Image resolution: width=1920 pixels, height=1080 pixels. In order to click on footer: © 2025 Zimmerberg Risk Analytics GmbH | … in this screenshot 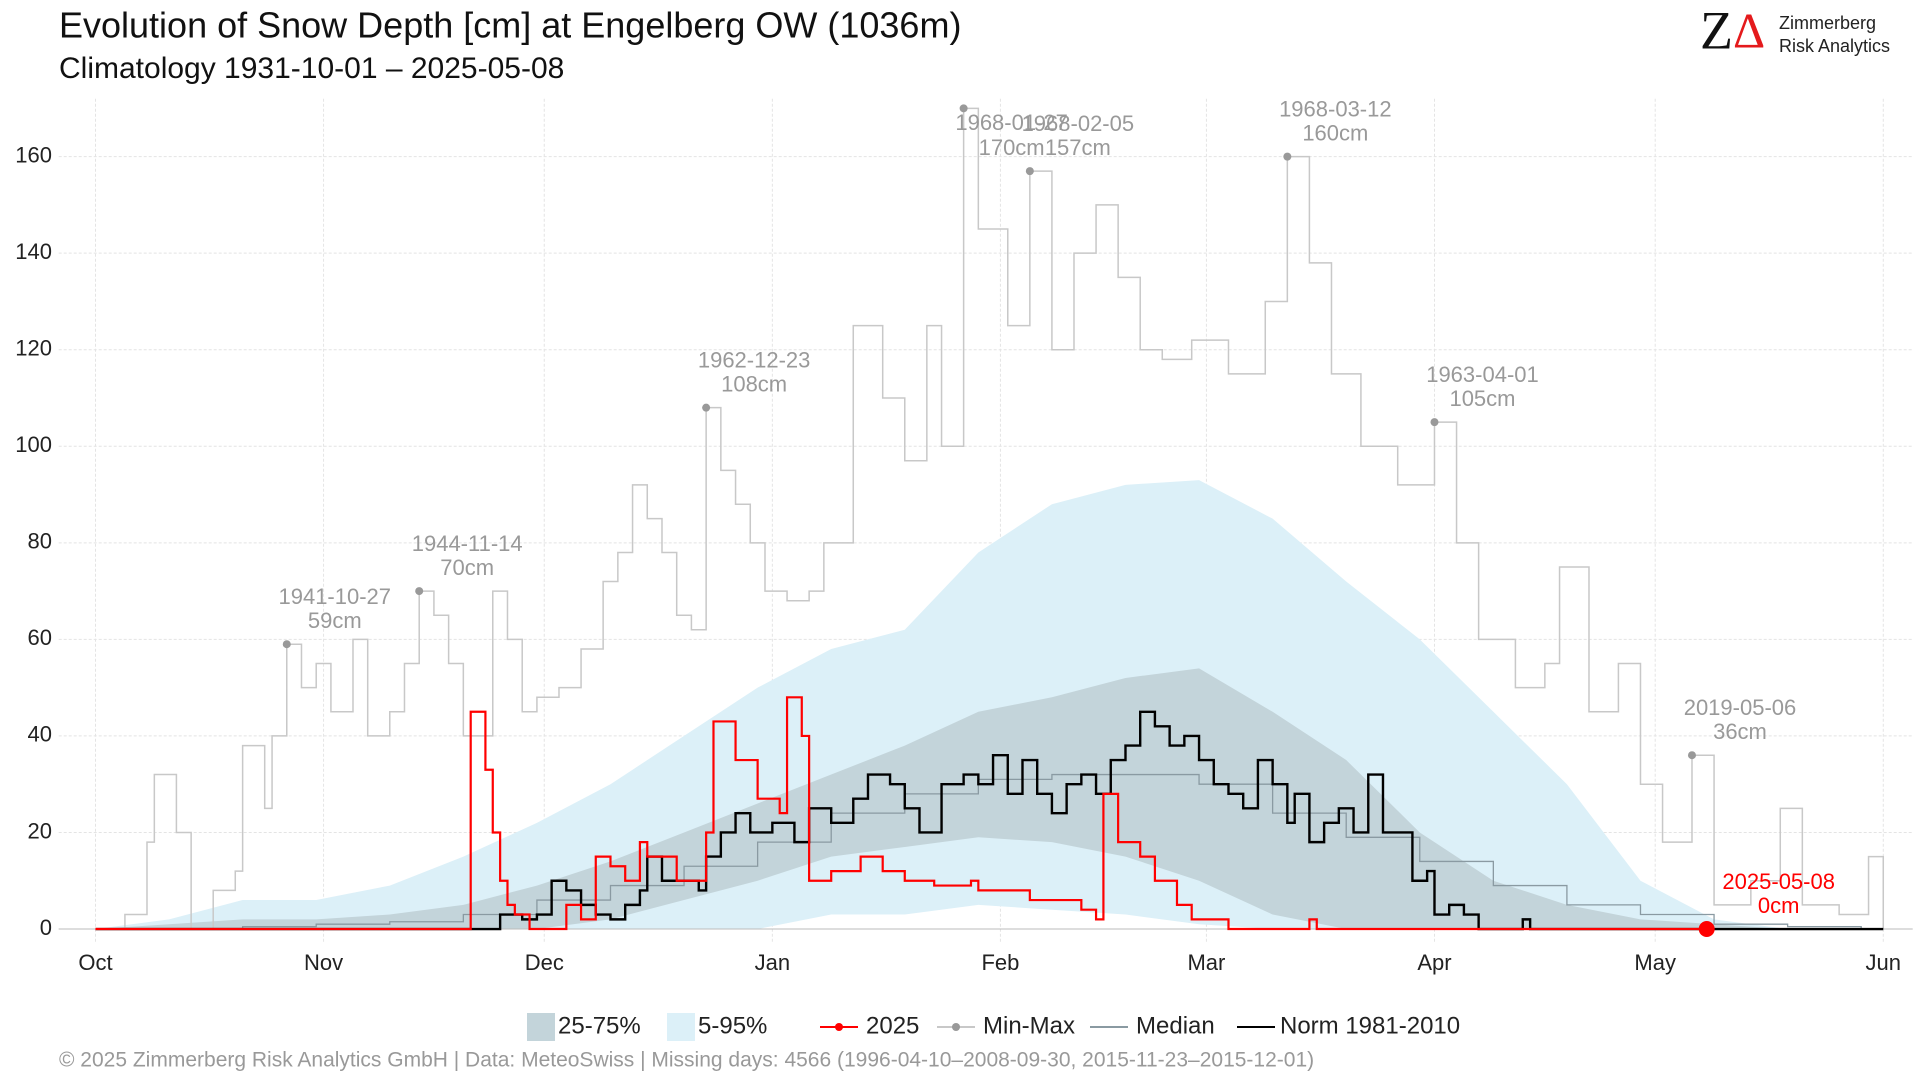, I will do `click(686, 1060)`.